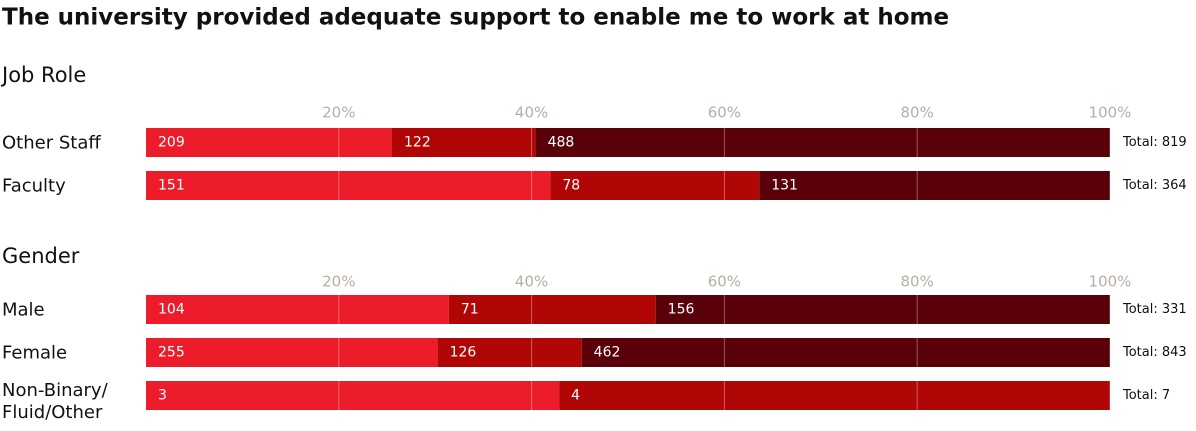 The image size is (1196, 431). What do you see at coordinates (171, 143) in the screenshot?
I see `segment-label: 209` at bounding box center [171, 143].